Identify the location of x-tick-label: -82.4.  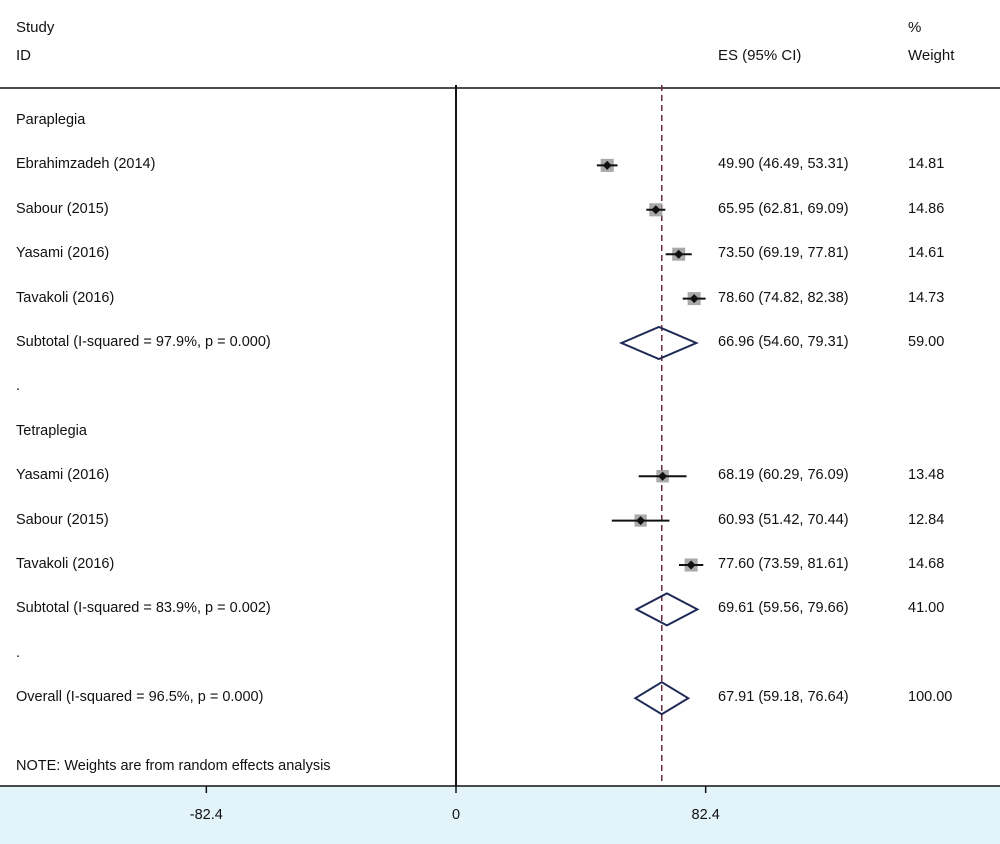
(206, 815).